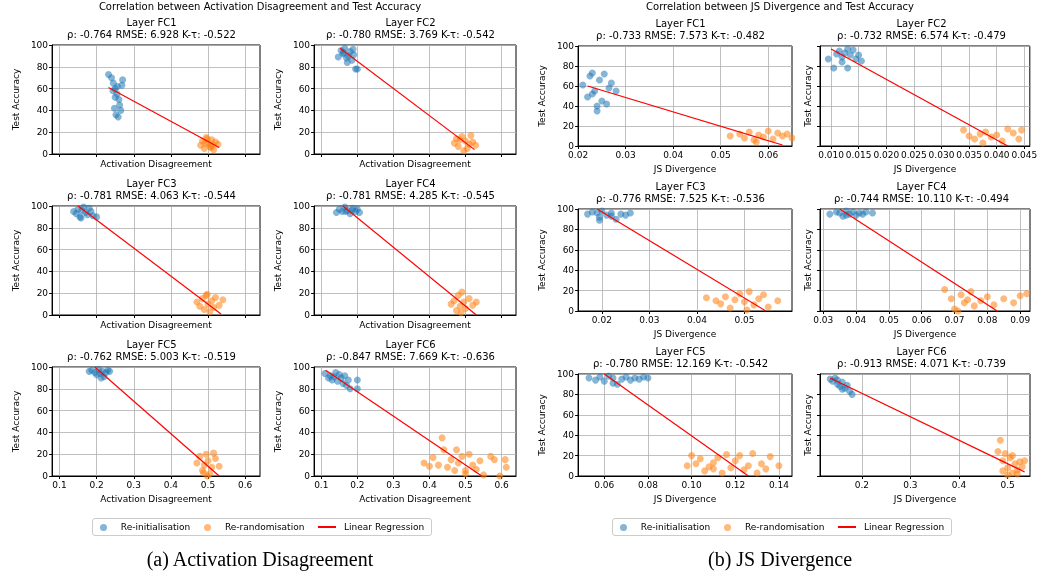 The image size is (1041, 583). What do you see at coordinates (910, 484) in the screenshot?
I see `x-tick-label: 0.3` at bounding box center [910, 484].